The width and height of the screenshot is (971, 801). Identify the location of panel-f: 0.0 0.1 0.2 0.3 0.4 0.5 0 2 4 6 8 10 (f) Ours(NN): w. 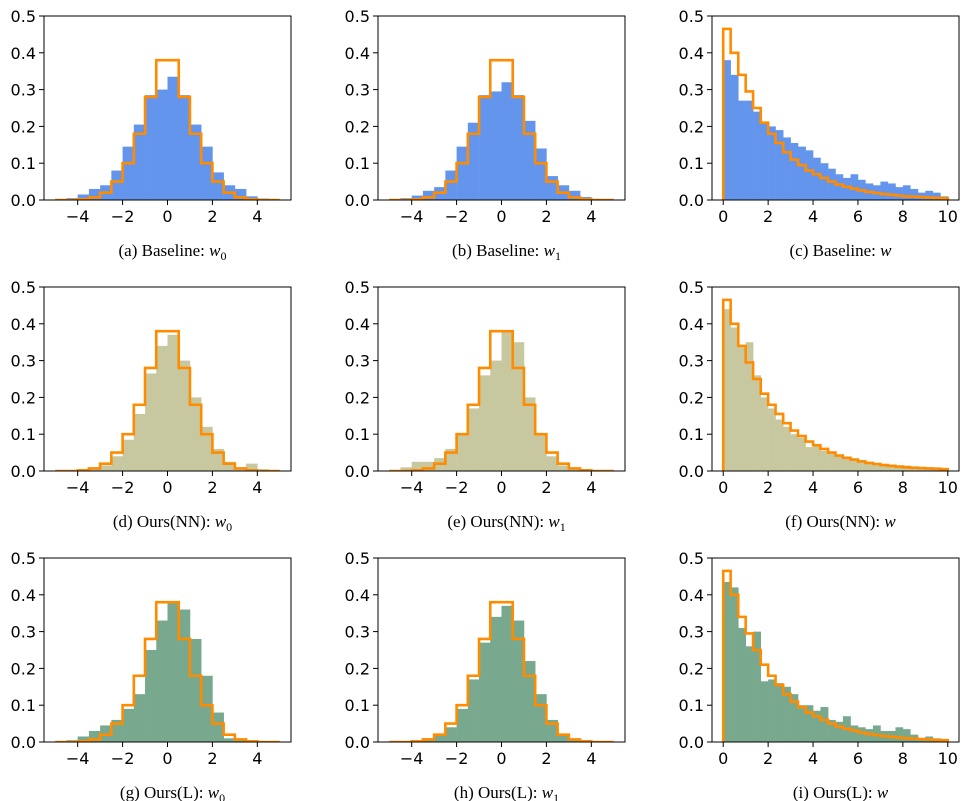
(819, 404).